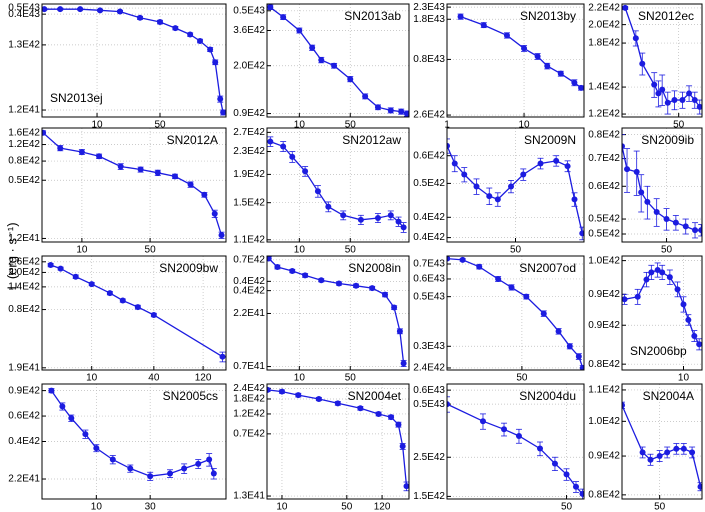 The image size is (705, 512). Describe the element at coordinates (190, 396) in the screenshot. I see `panel-title: SN2005cs` at that location.